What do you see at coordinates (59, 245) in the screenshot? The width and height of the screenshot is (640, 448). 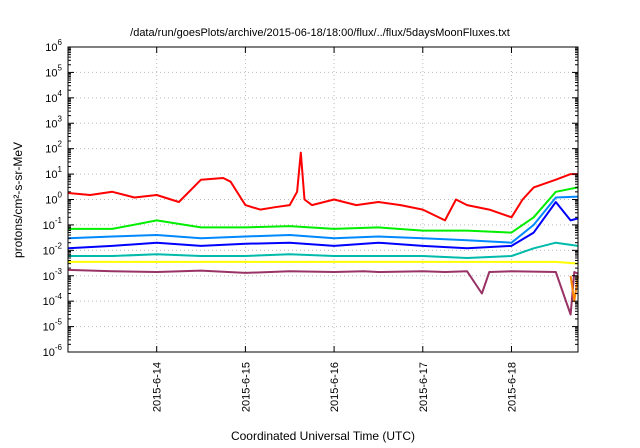 I see `y-tick-exponent: -2` at bounding box center [59, 245].